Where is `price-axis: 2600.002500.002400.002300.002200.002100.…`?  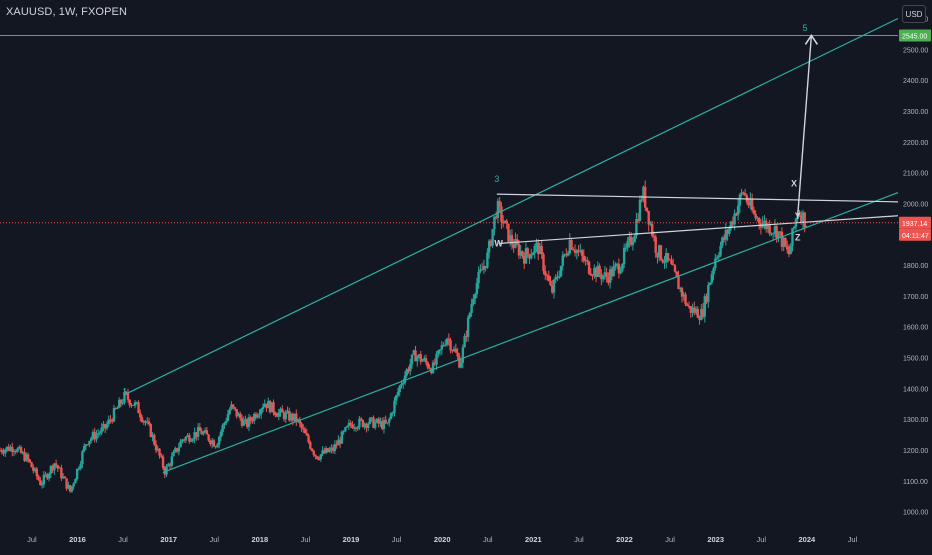
price-axis: 2600.002500.002400.002300.002200.002100.… is located at coordinates (915, 275).